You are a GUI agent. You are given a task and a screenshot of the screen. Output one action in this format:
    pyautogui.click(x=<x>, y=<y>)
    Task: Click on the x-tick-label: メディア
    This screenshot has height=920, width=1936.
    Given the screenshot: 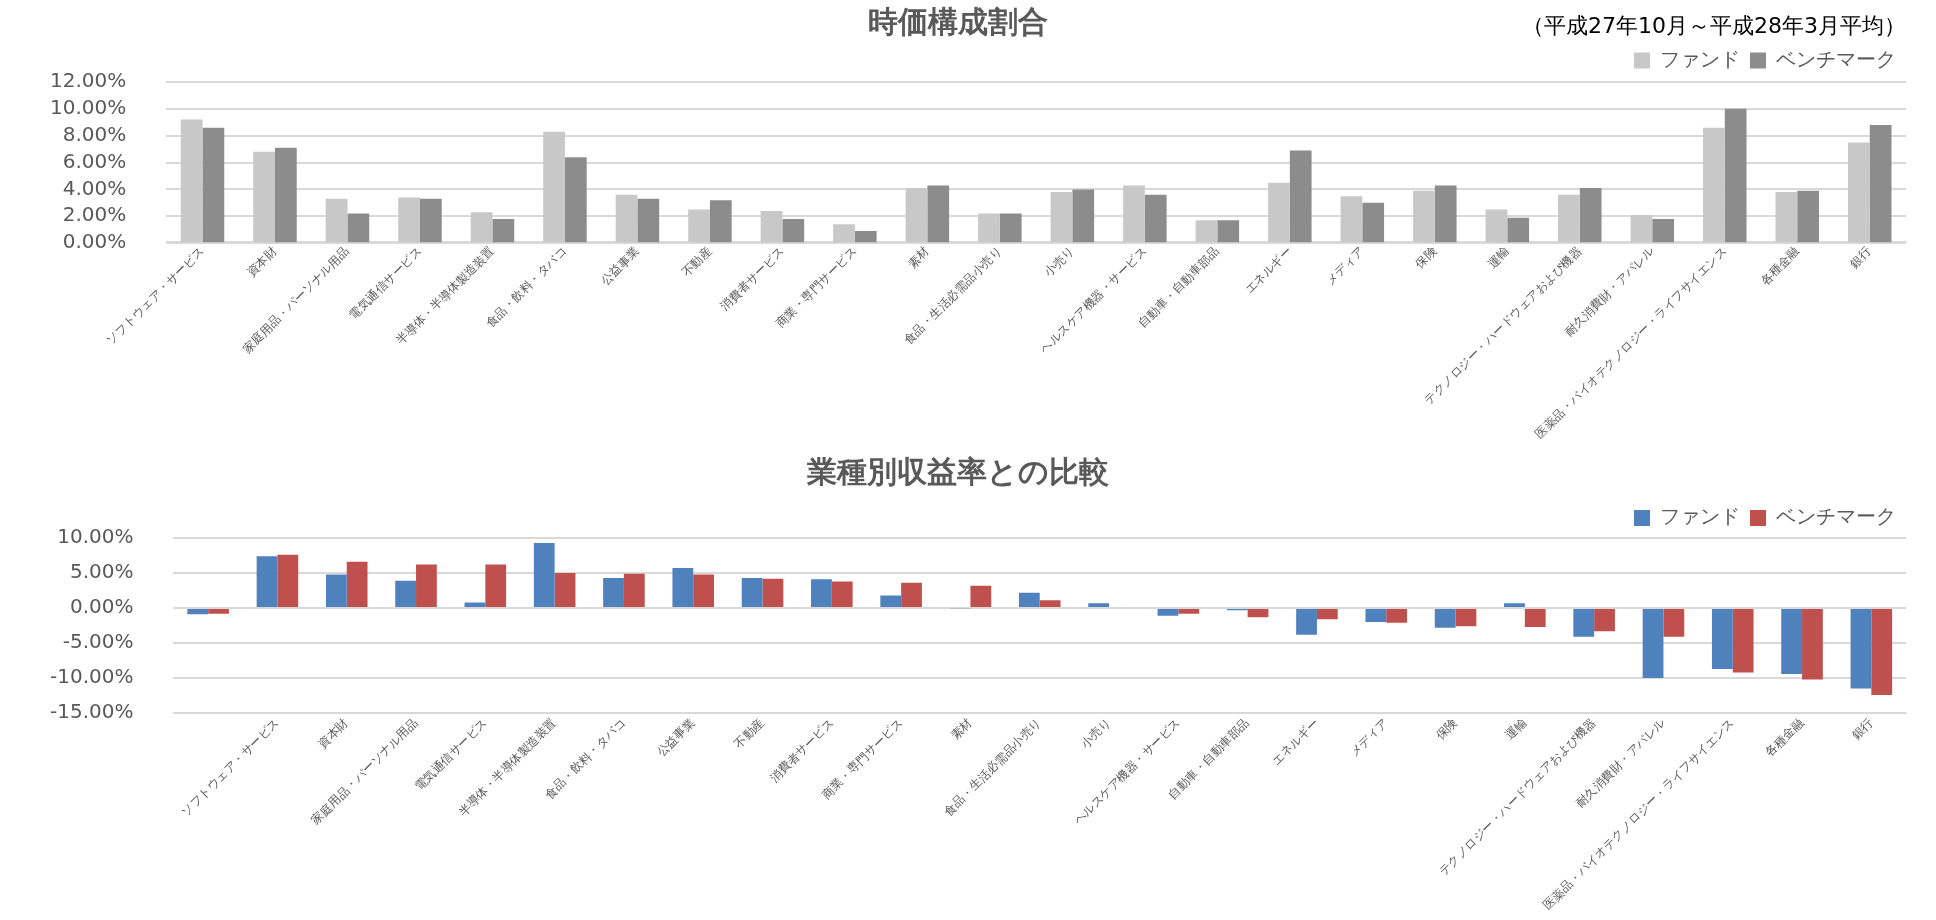 What is the action you would take?
    pyautogui.click(x=1344, y=266)
    